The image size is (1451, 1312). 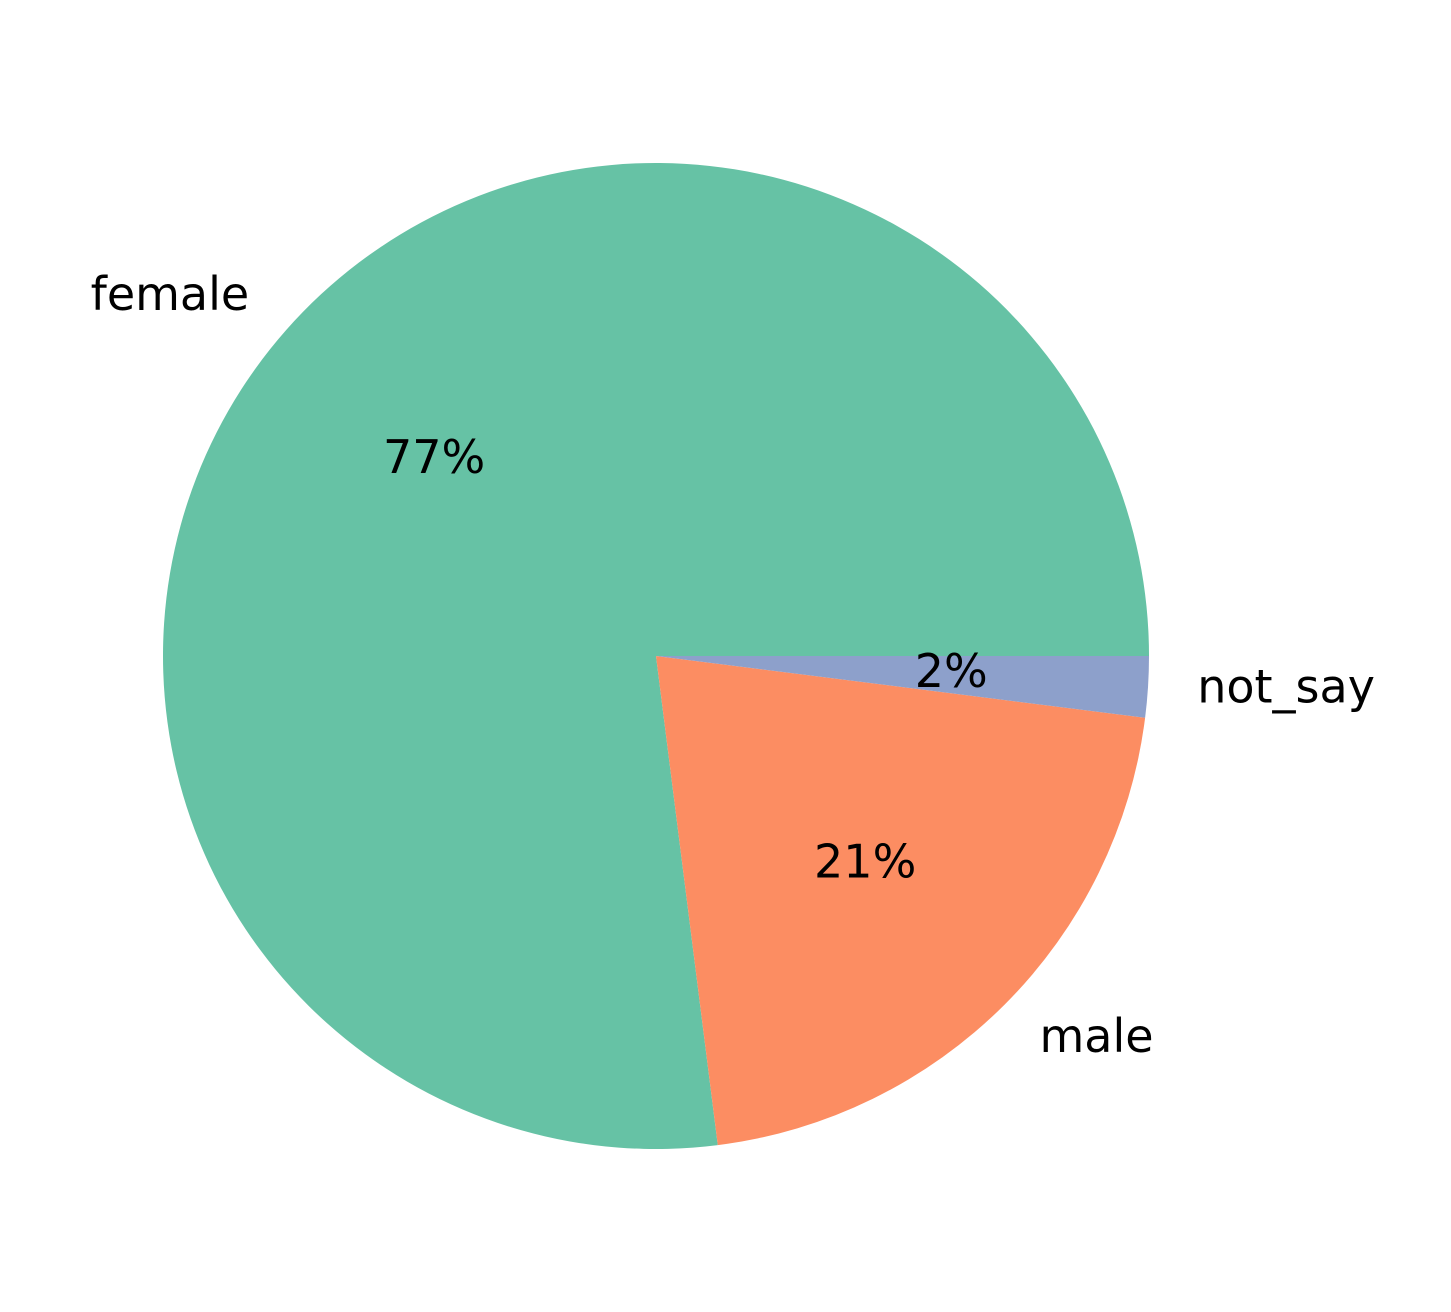 What do you see at coordinates (170, 294) in the screenshot?
I see `category-label: female` at bounding box center [170, 294].